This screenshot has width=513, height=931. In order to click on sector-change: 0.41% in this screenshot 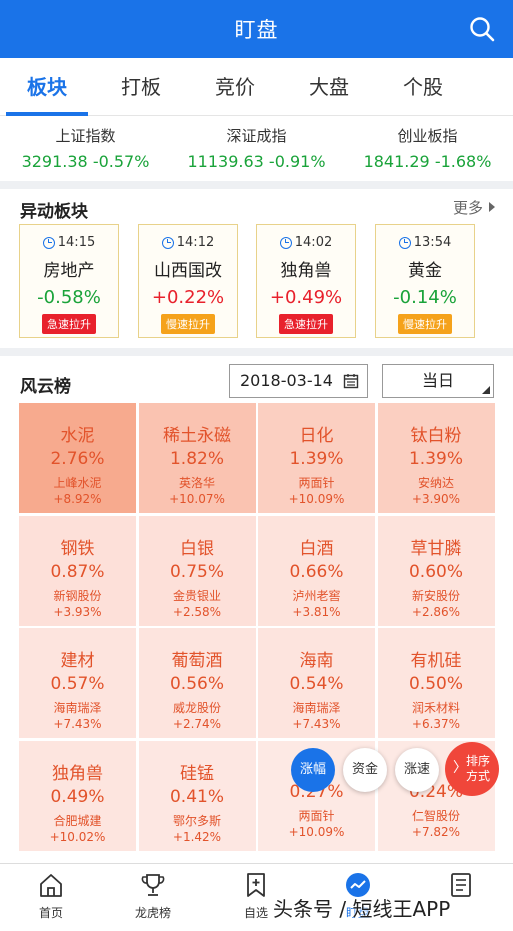, I will do `click(196, 796)`.